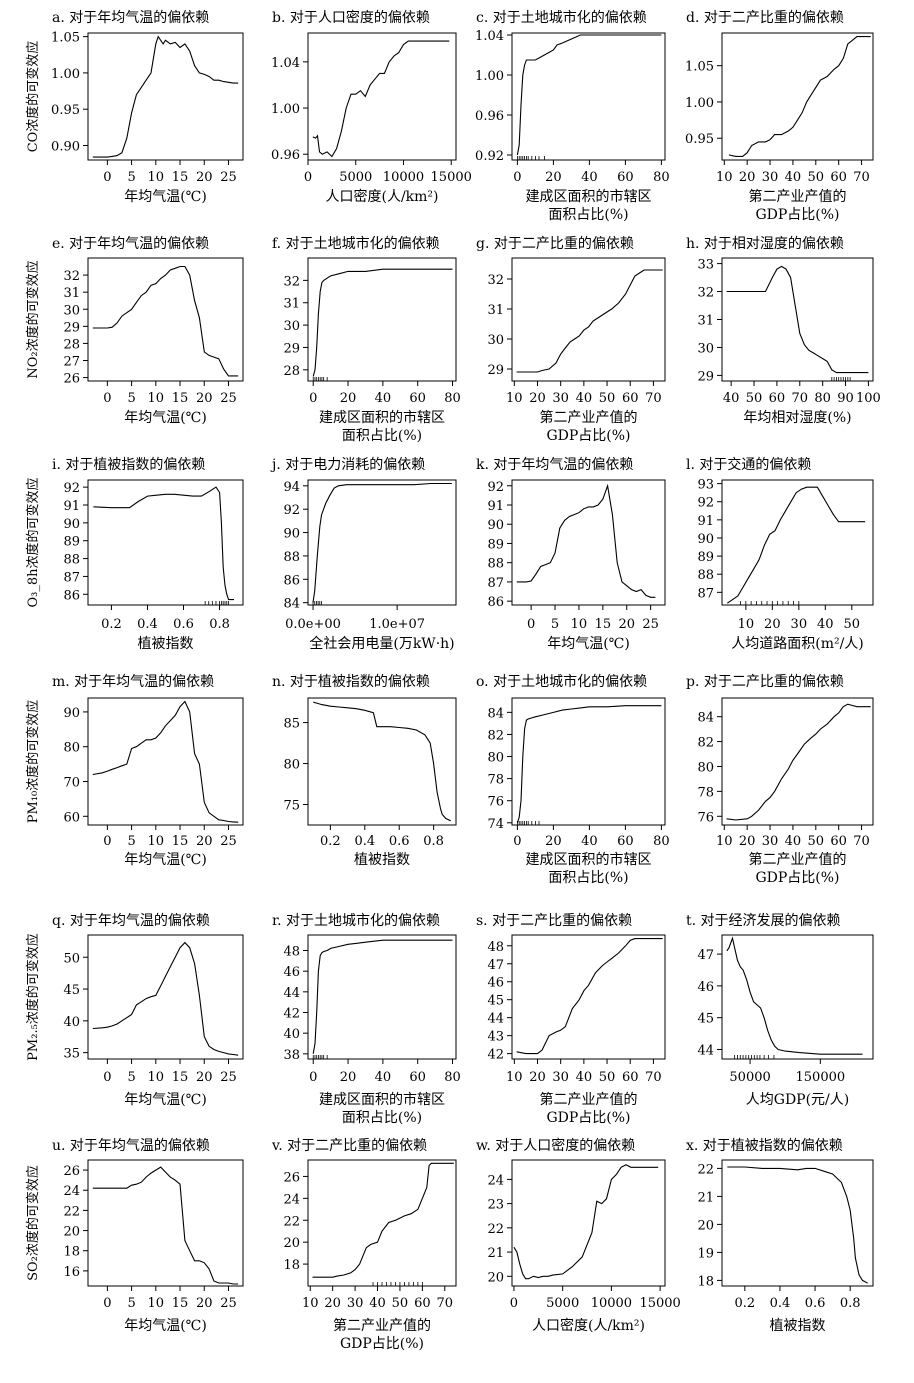  Describe the element at coordinates (131, 921) in the screenshot. I see `panel-title: q. 对于年均气温的偏依赖` at that location.